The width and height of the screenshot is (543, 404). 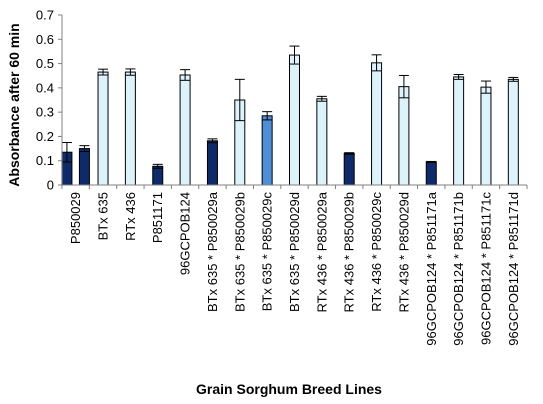 What do you see at coordinates (321, 251) in the screenshot?
I see `x-tick-label: RTx 436 * P850029a` at bounding box center [321, 251].